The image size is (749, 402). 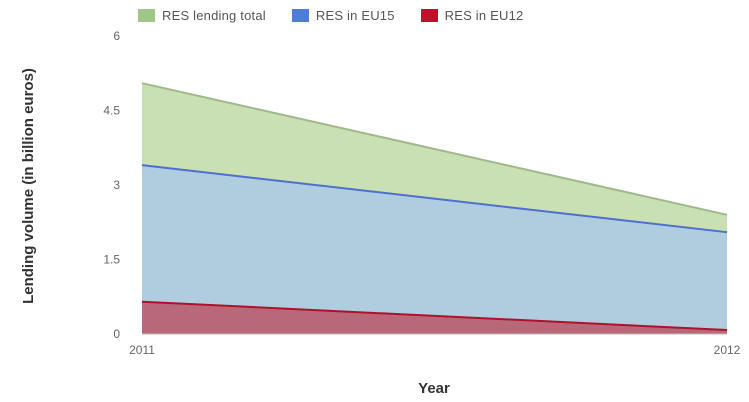 What do you see at coordinates (111, 260) in the screenshot?
I see `y-tick-label: 1.5` at bounding box center [111, 260].